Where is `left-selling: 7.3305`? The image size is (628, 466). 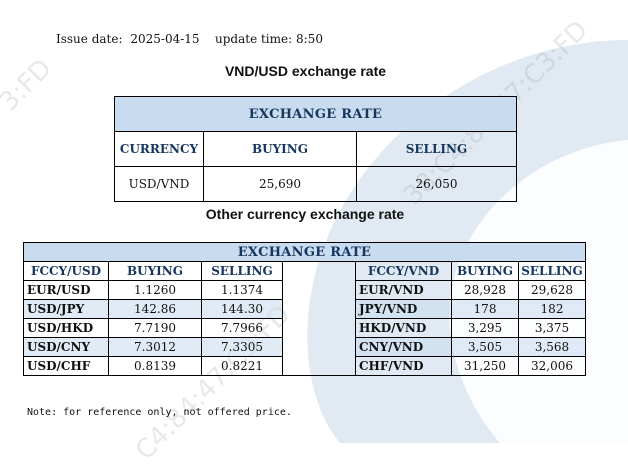
left-selling: 7.3305 is located at coordinates (242, 347).